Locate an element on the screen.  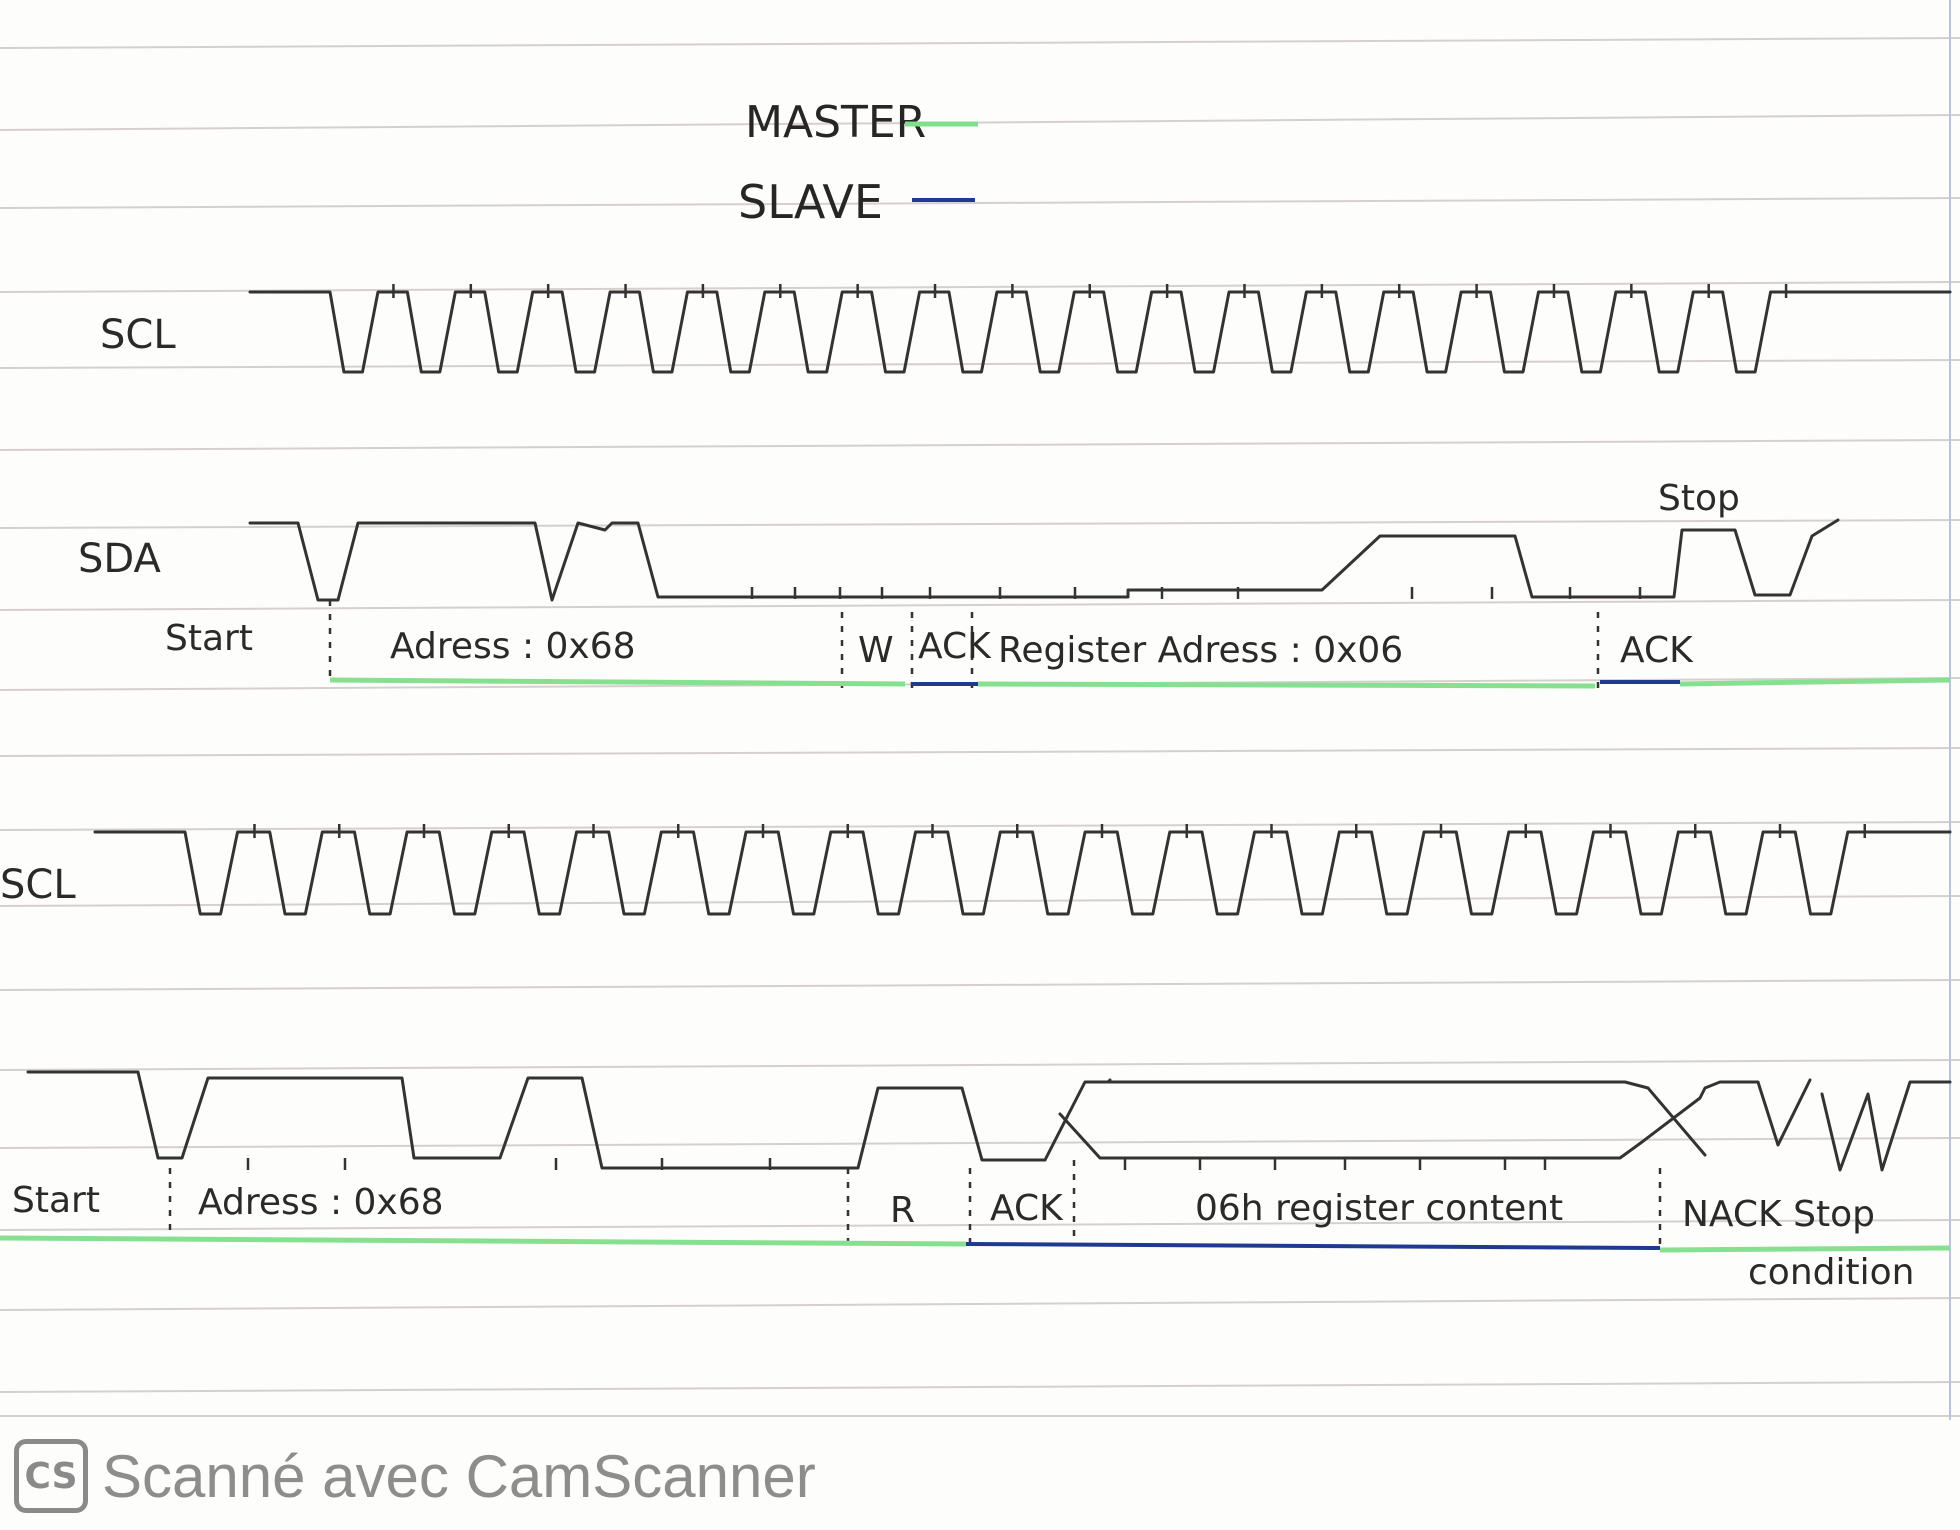
write-address-label: Adress : 0x68 is located at coordinates (513, 646).